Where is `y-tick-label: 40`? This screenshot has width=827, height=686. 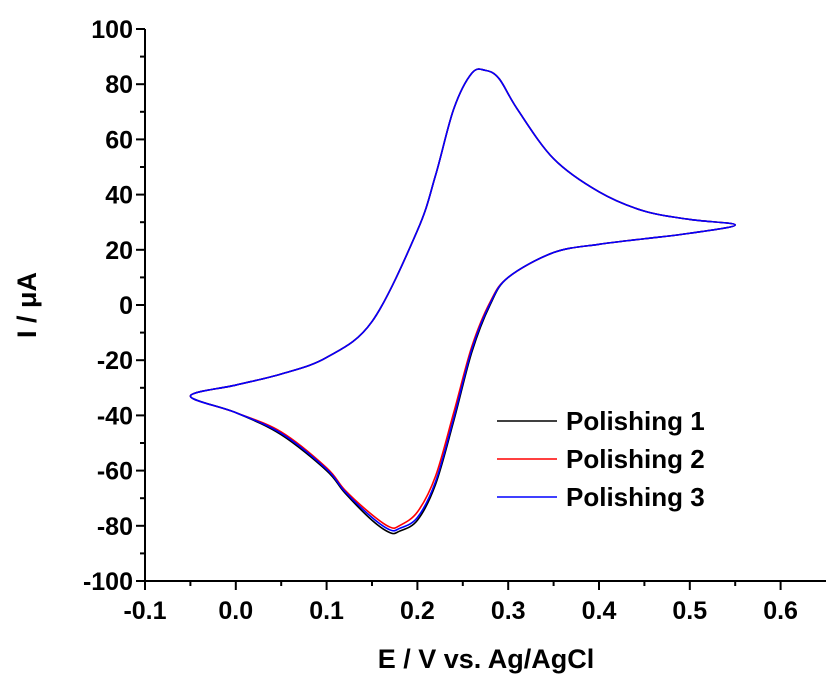 y-tick-label: 40 is located at coordinates (119, 196).